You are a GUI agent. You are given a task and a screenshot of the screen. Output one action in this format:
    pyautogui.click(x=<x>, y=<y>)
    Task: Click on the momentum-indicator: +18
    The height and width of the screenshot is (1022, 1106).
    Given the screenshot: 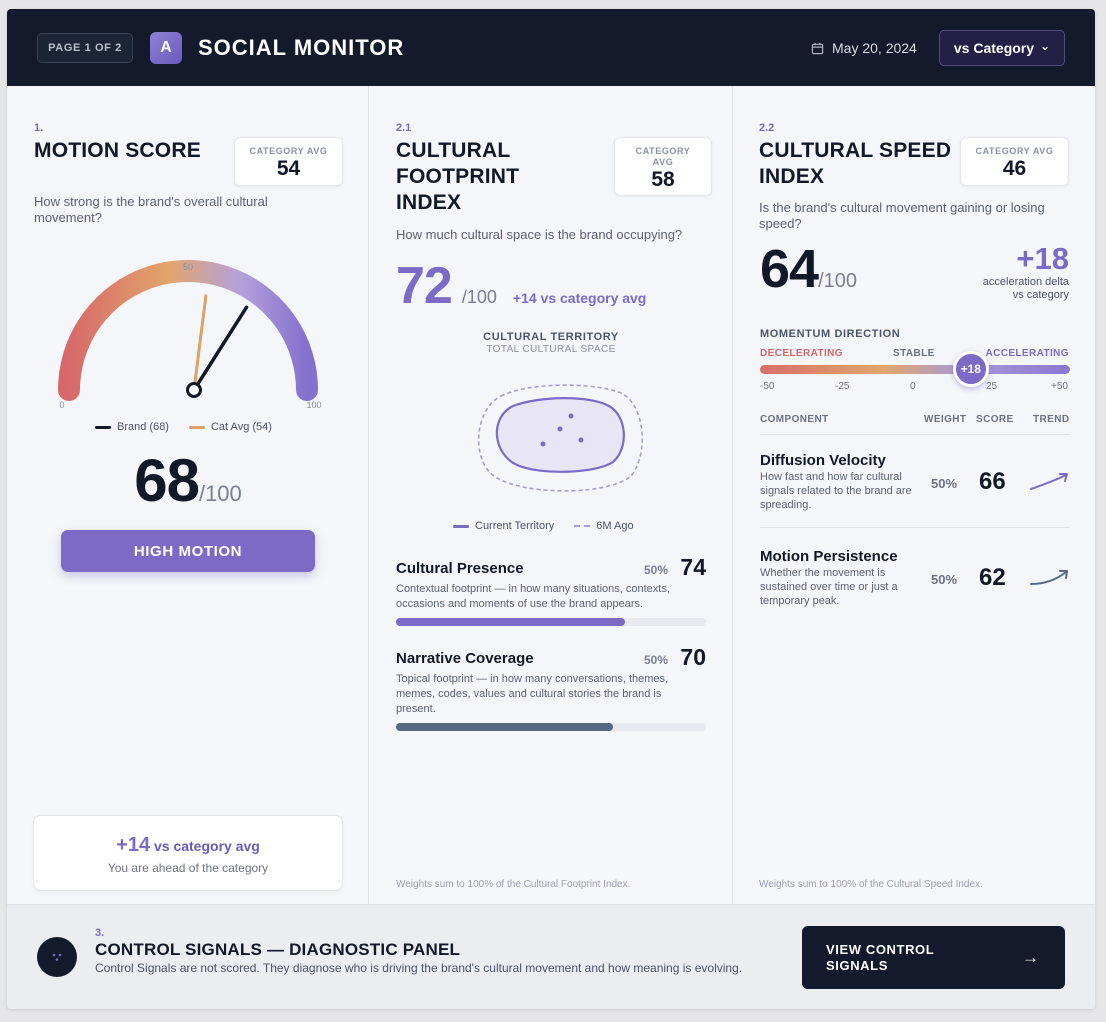 What is the action you would take?
    pyautogui.click(x=970, y=369)
    